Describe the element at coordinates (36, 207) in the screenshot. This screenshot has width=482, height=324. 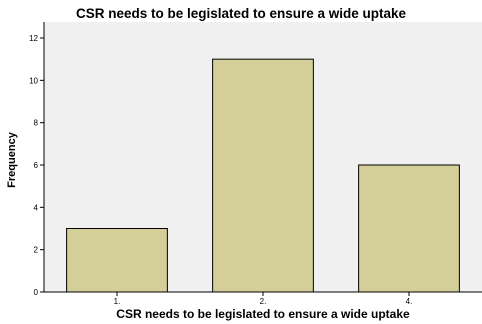
I see `y-tick-label: 4` at that location.